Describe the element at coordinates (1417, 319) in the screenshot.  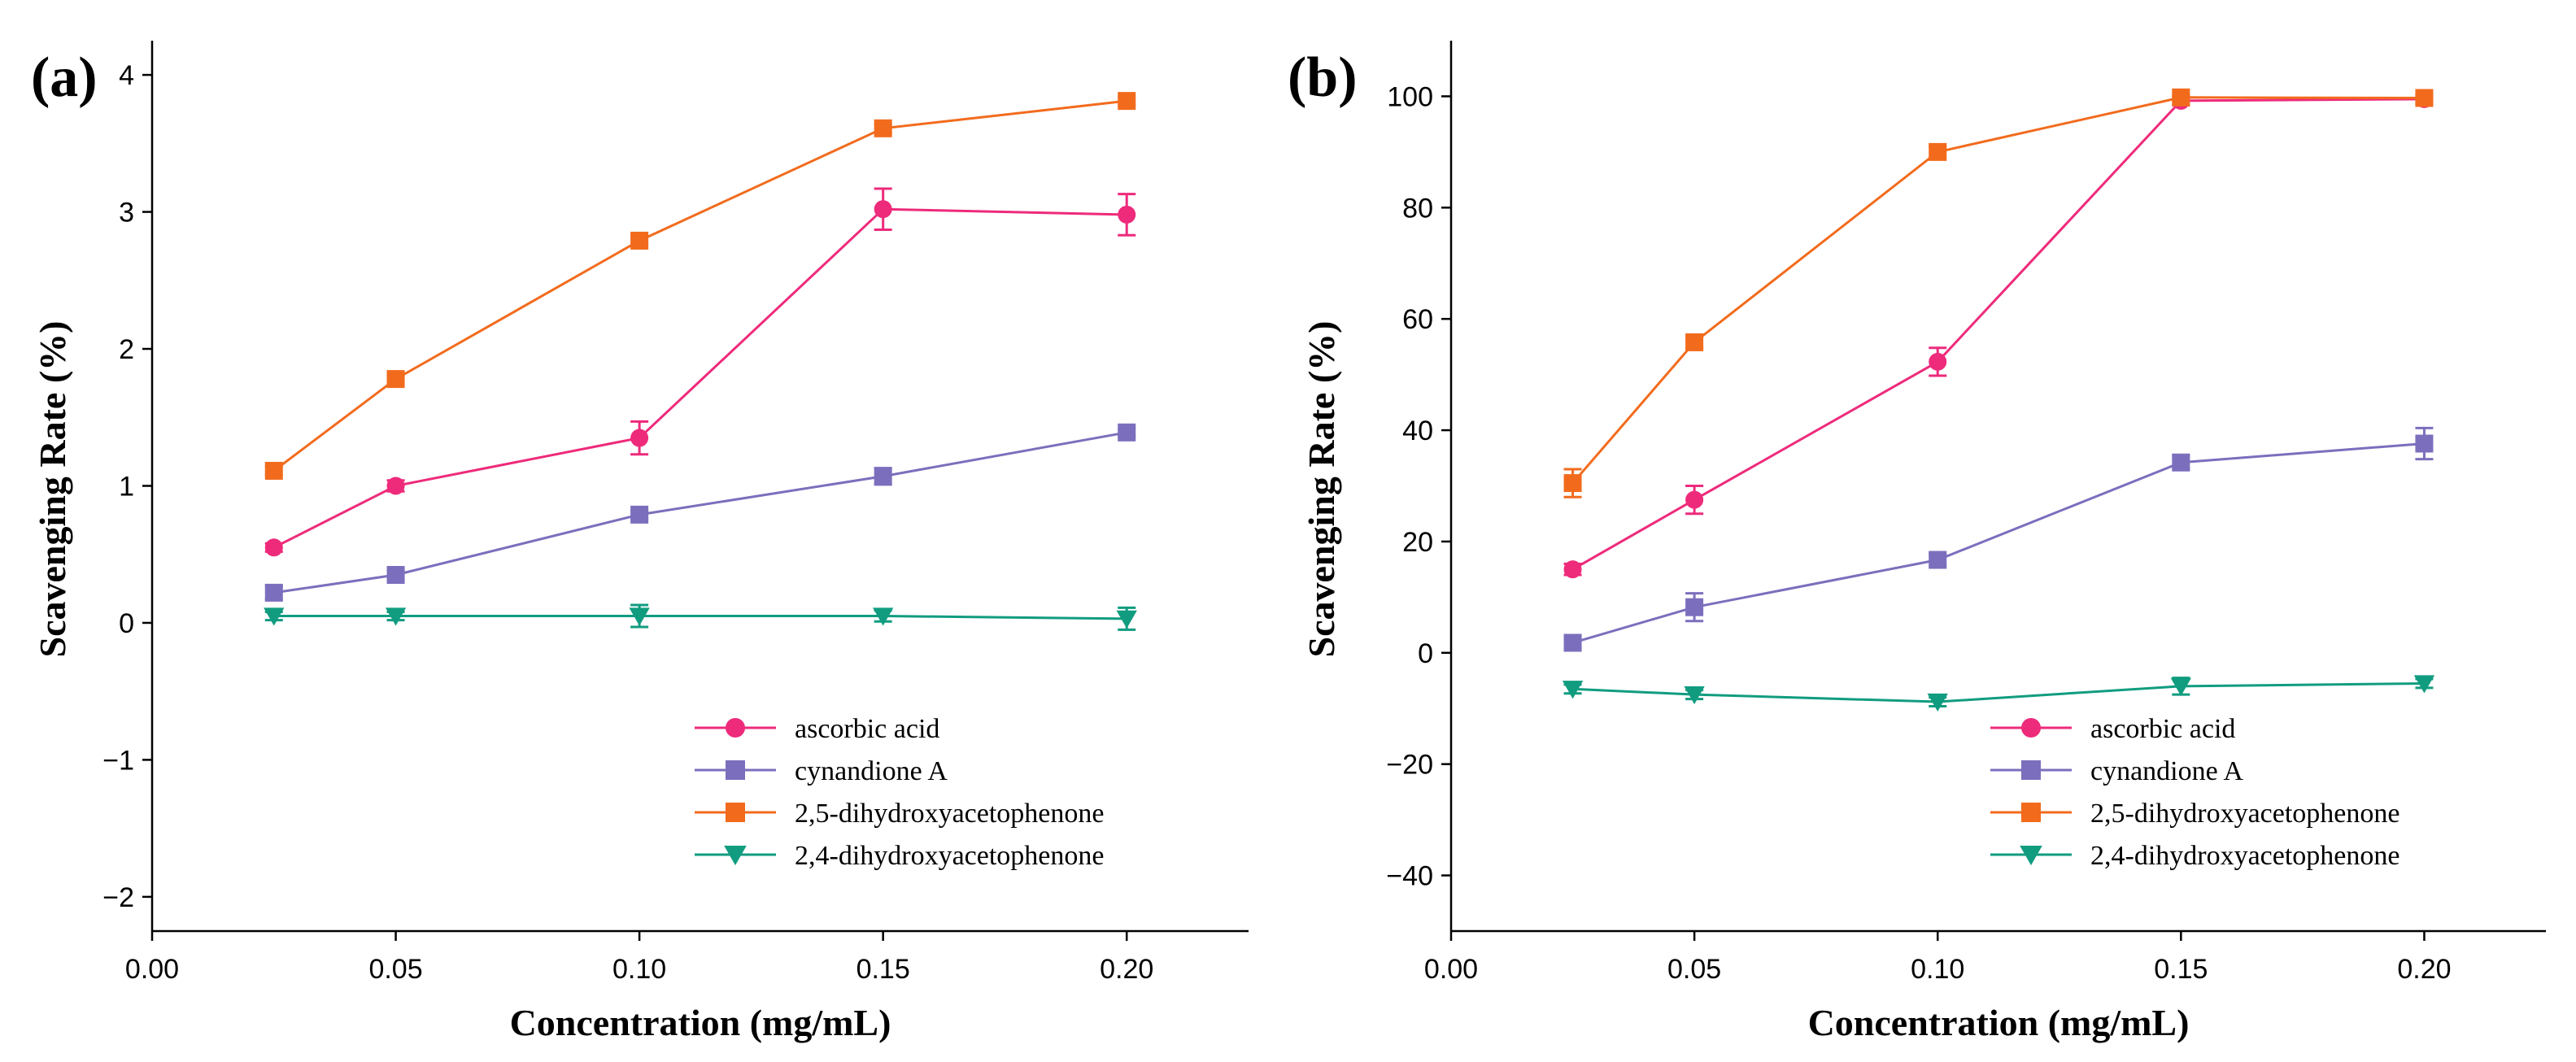
I see `y-tick-label: 60` at that location.